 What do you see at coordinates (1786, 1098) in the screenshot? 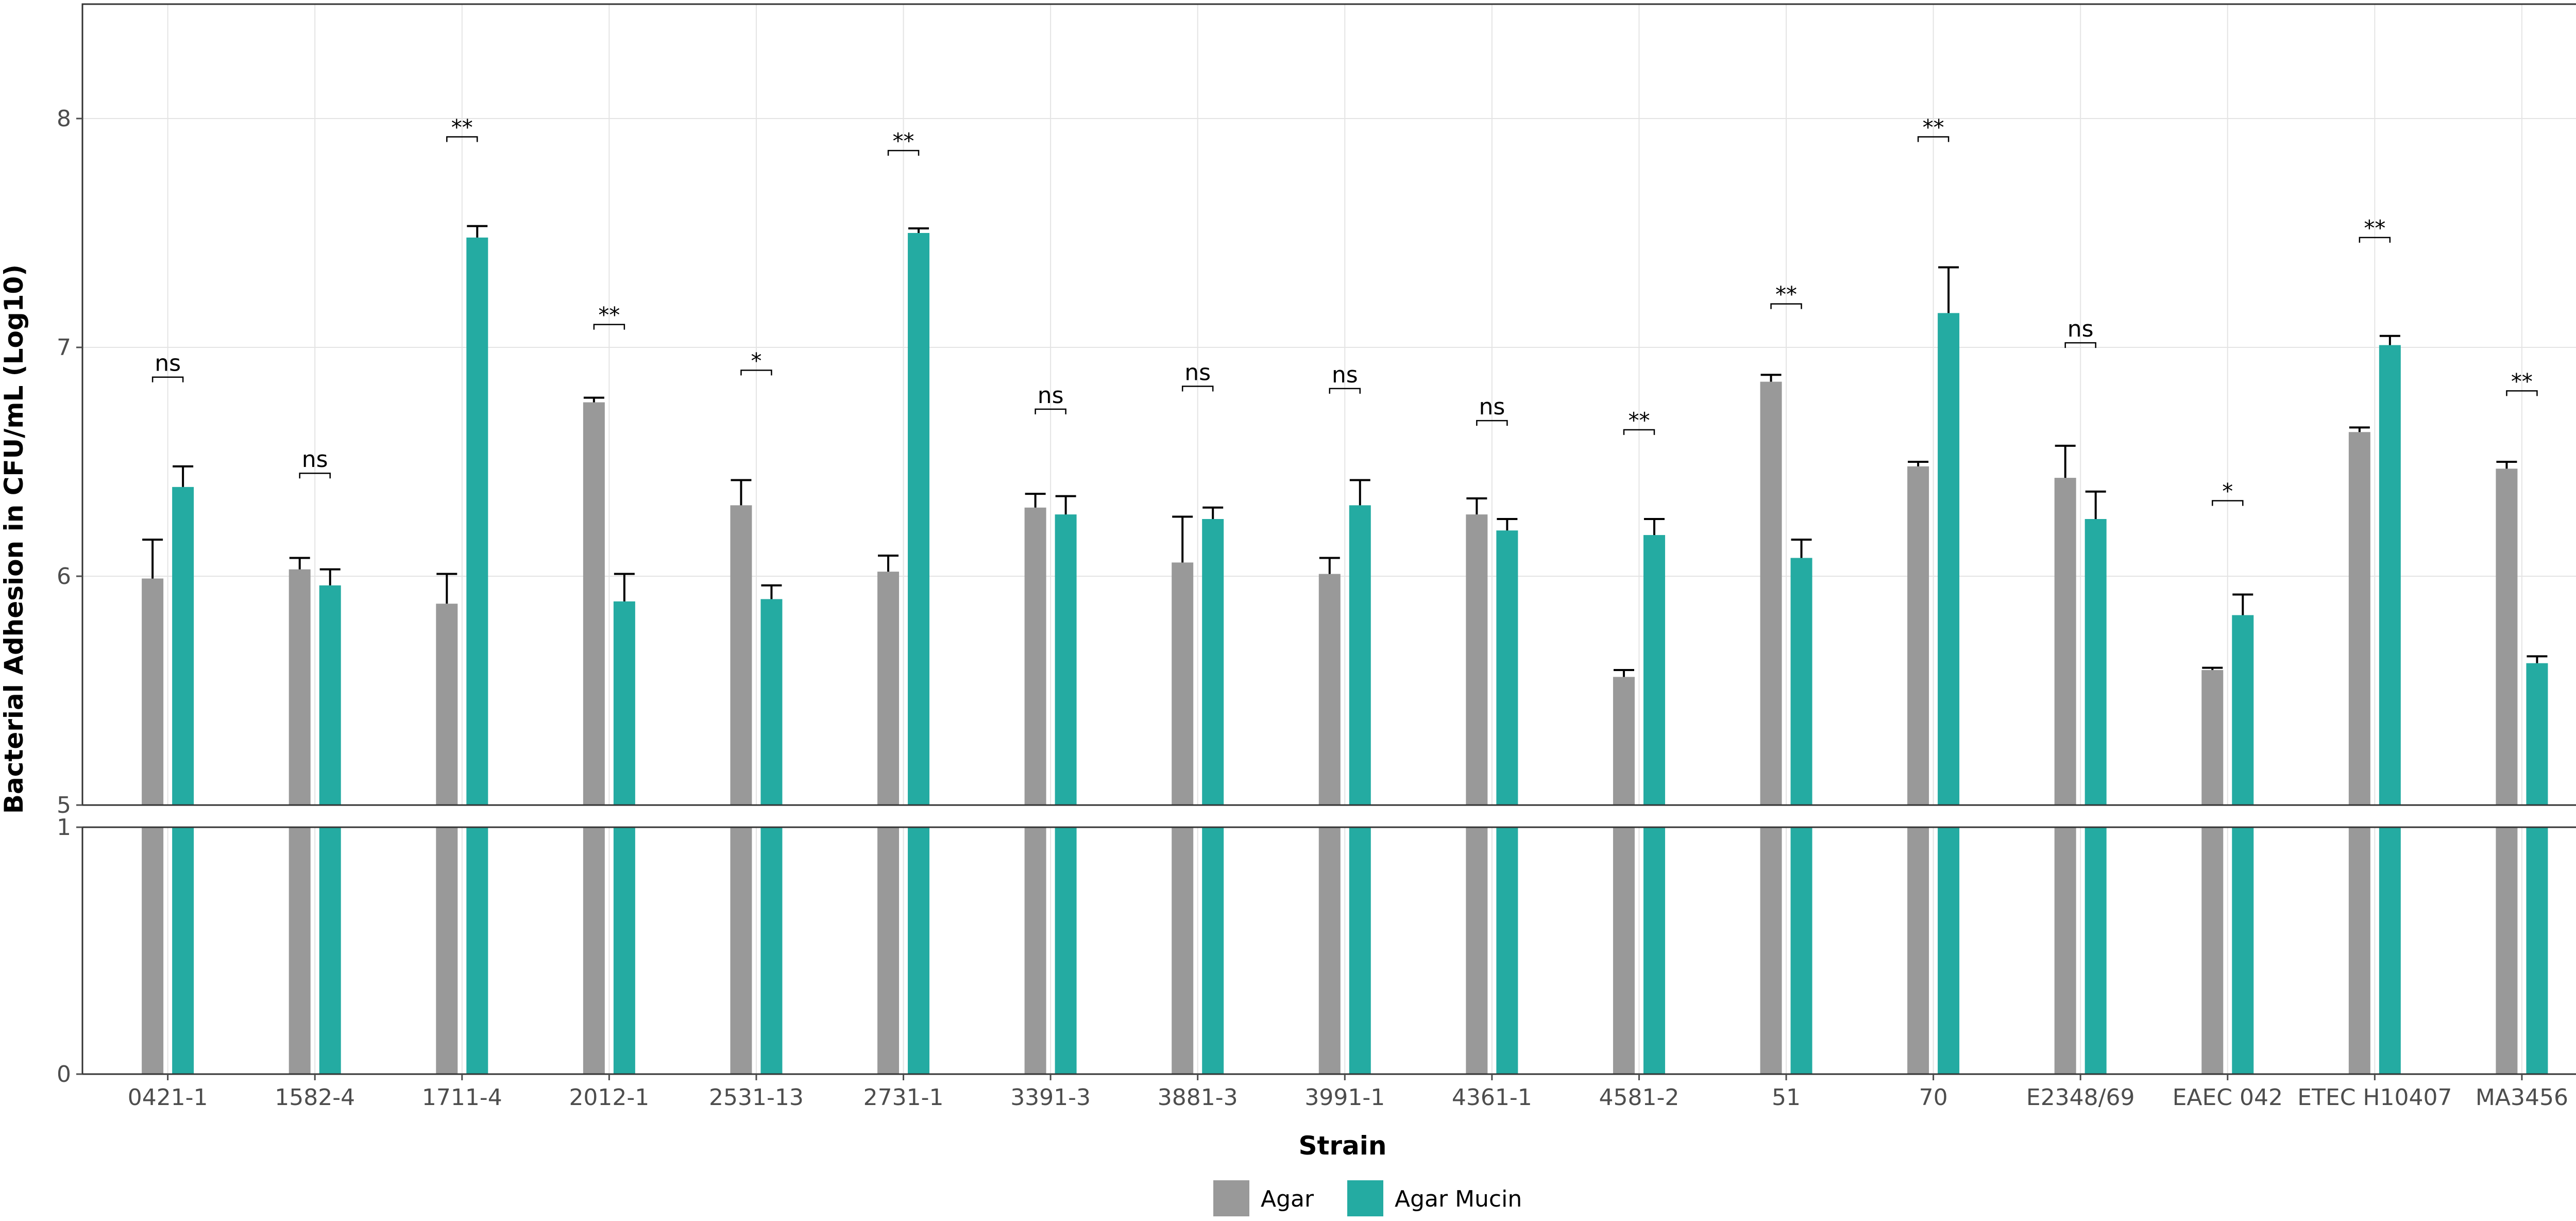
I see `x-tick-label: 51` at bounding box center [1786, 1098].